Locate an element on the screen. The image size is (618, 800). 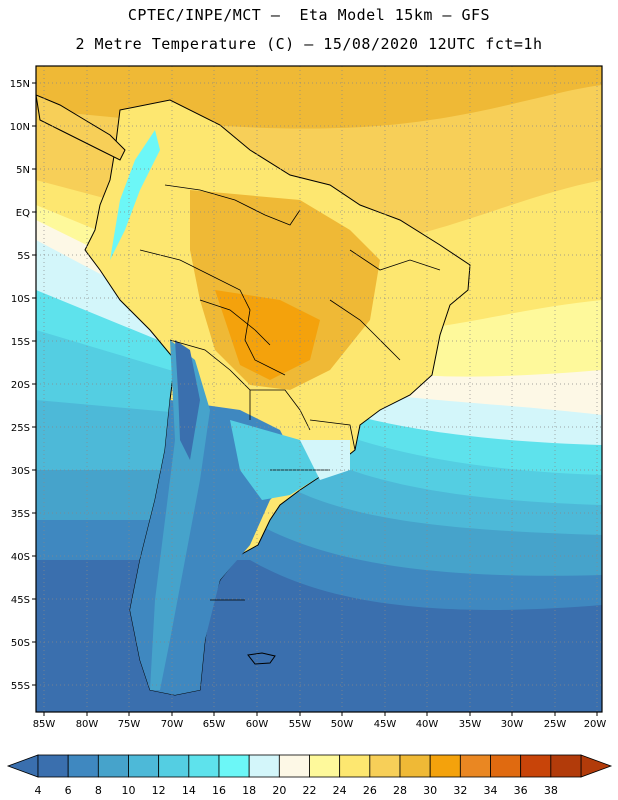
colorbar-tick-label: 14 is located at coordinates (189, 790).